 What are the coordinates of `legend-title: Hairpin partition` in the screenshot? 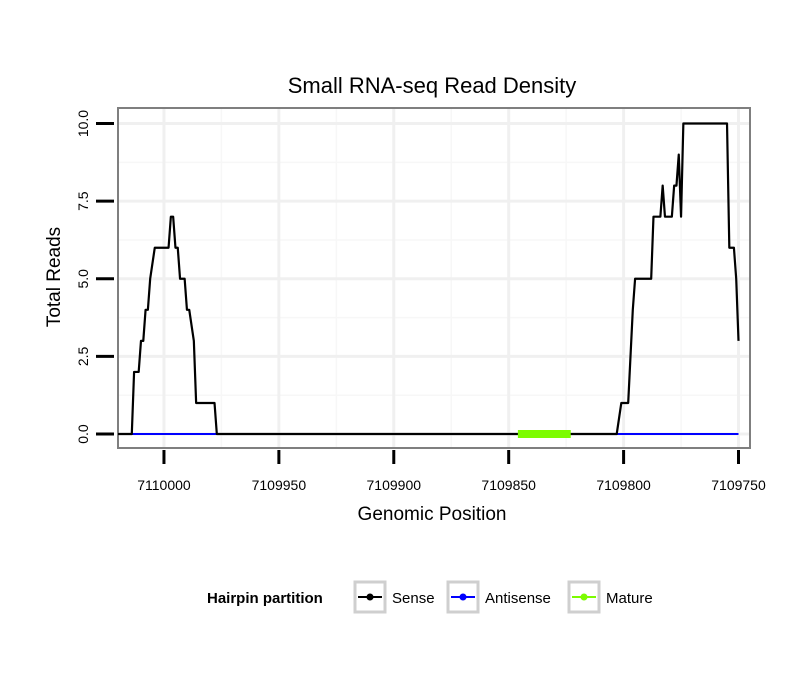 It's located at (265, 598).